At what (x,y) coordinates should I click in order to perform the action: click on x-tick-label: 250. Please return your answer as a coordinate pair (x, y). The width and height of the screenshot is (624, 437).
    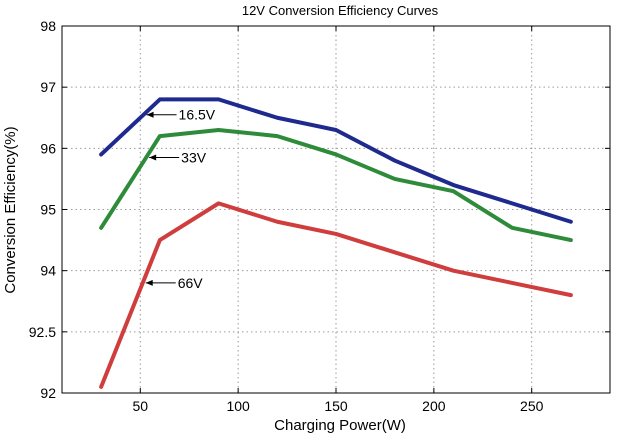
    Looking at the image, I should click on (532, 406).